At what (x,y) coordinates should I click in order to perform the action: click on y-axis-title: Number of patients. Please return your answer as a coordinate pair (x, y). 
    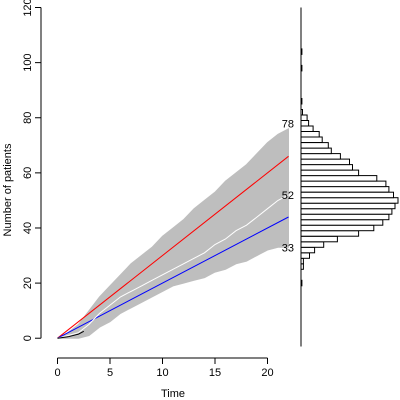
    Looking at the image, I should click on (8, 189).